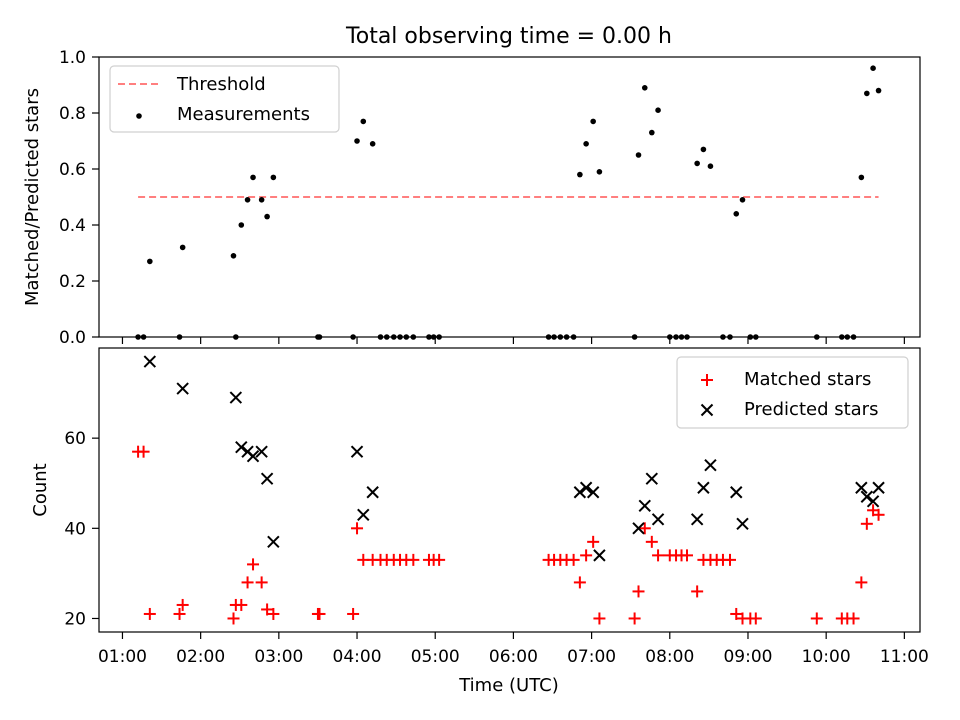 The width and height of the screenshot is (960, 720). What do you see at coordinates (807, 379) in the screenshot?
I see `legend-matched-label: Matched stars` at bounding box center [807, 379].